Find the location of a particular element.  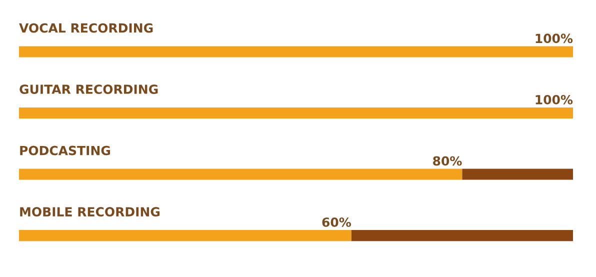

y-tick-label: GUITAR RECORDING is located at coordinates (89, 89).